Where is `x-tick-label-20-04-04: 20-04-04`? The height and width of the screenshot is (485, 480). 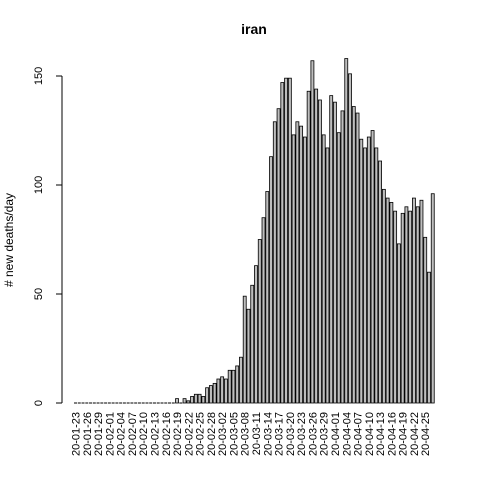 x-tick-label-20-04-04: 20-04-04 is located at coordinates (347, 434).